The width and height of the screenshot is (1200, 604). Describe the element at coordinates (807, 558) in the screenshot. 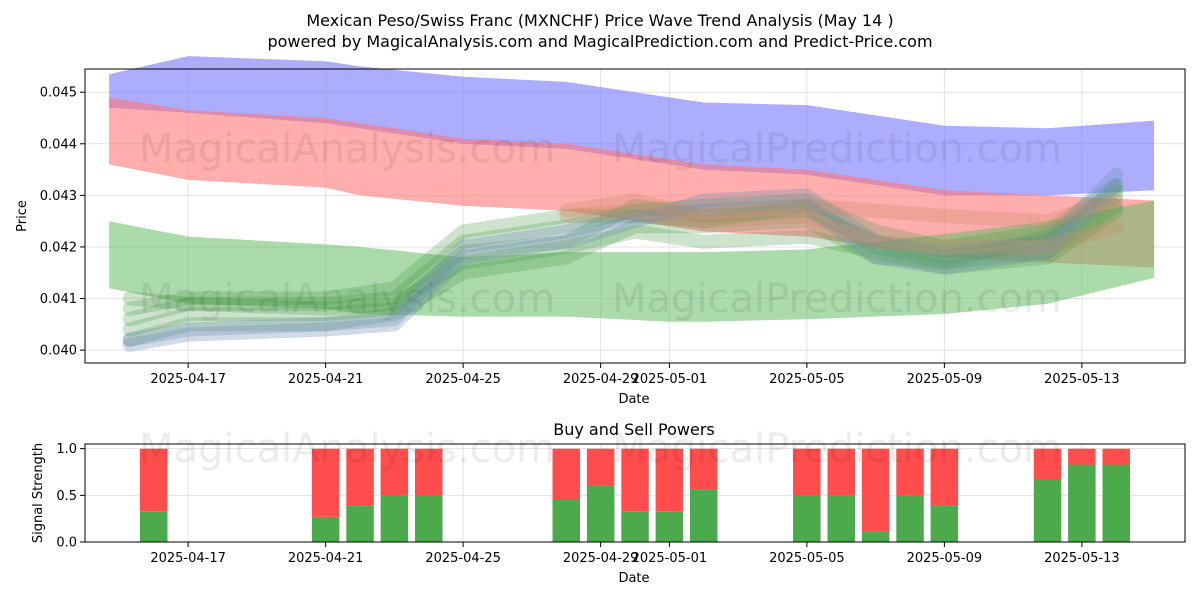

I see `signal-x-tick-label: 2025-05-05` at that location.